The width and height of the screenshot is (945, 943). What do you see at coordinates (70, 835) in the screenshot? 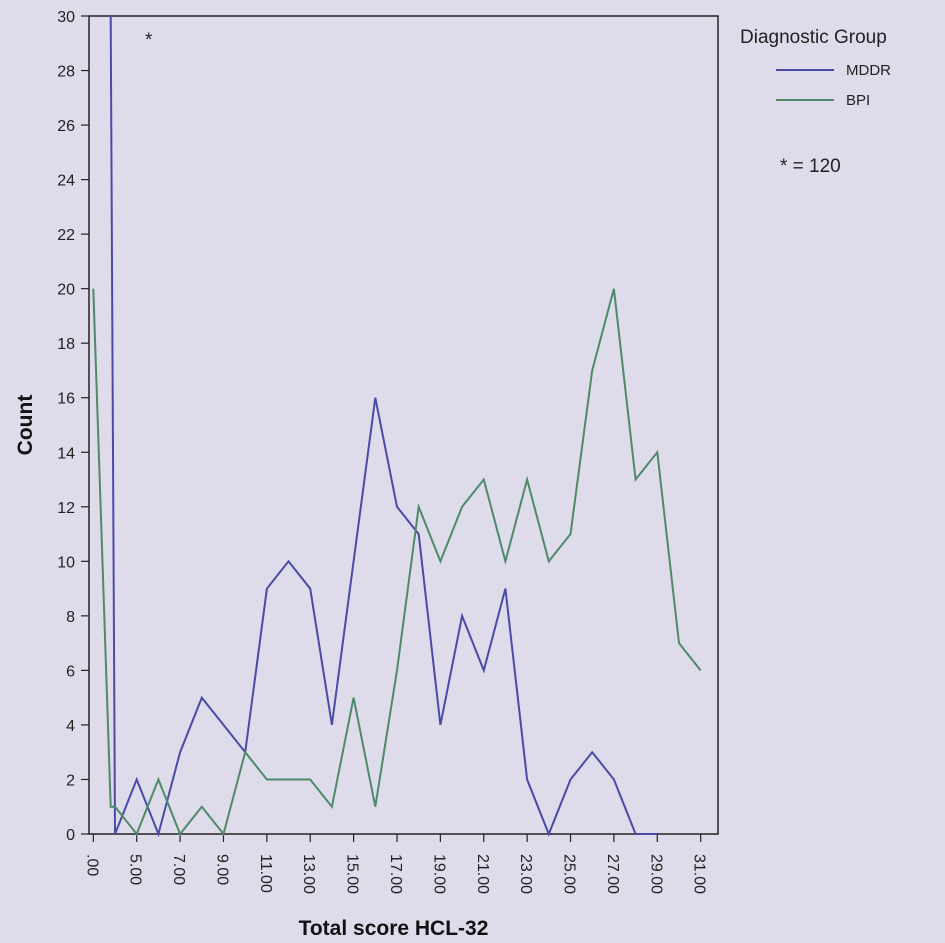
I see `y-tick-label: 0` at bounding box center [70, 835].